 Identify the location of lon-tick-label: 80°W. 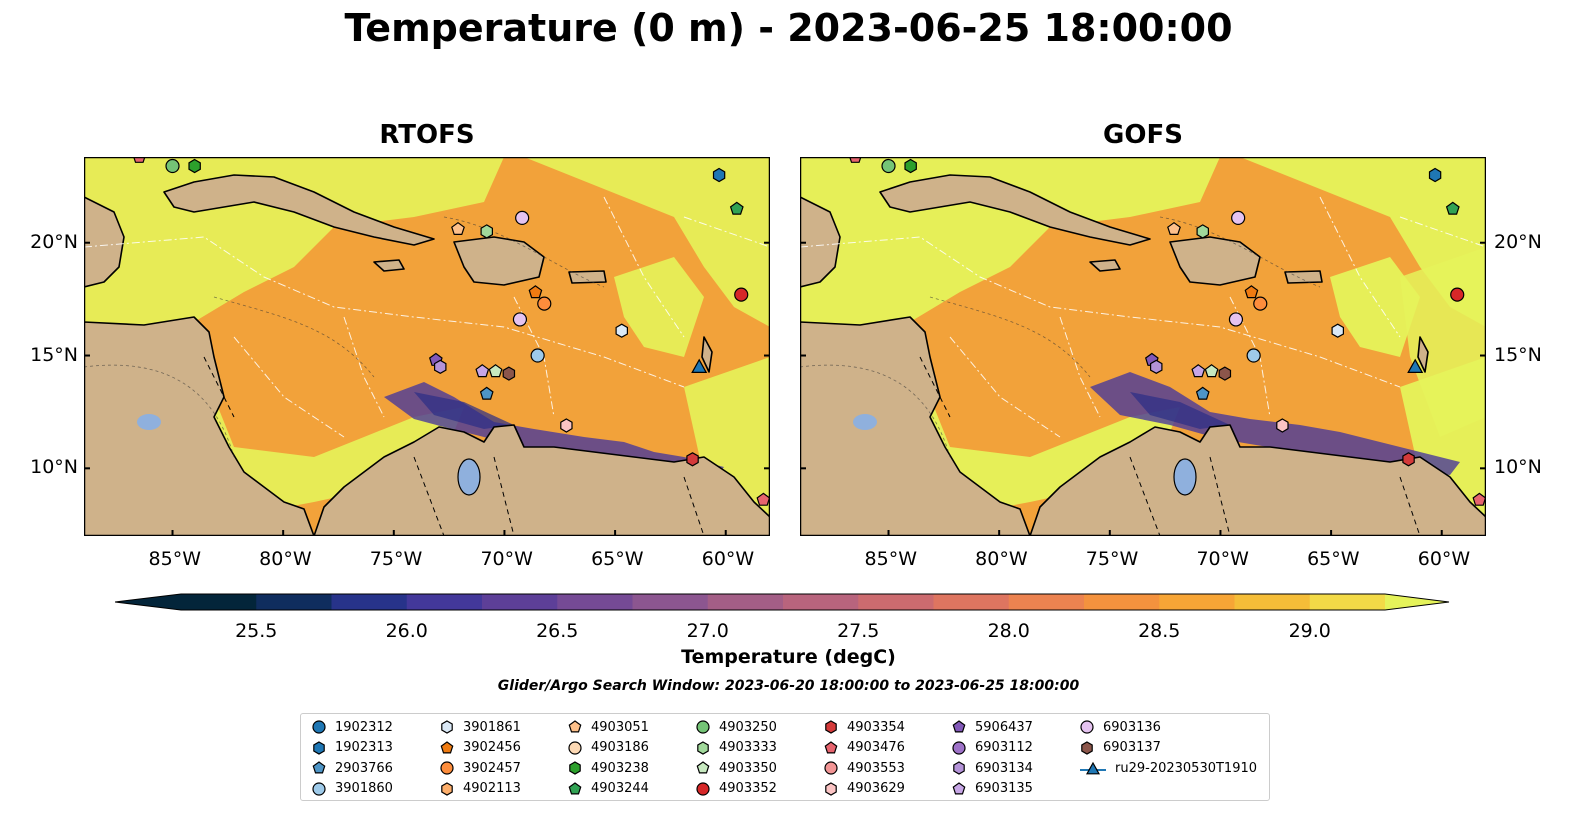
(1001, 559).